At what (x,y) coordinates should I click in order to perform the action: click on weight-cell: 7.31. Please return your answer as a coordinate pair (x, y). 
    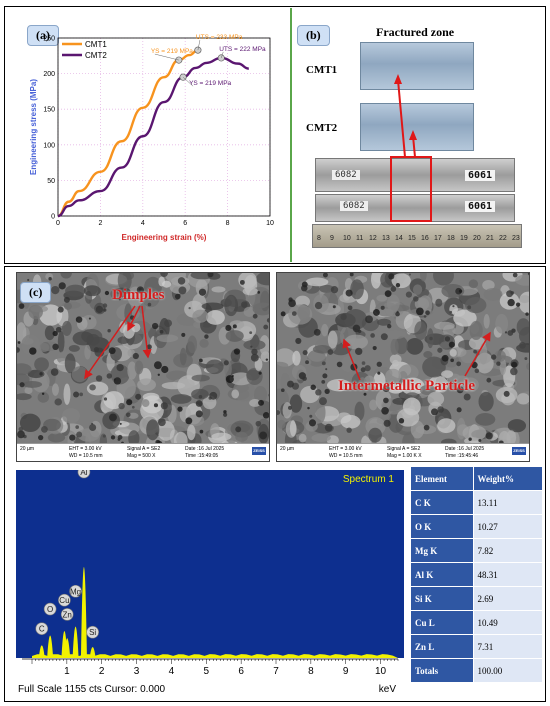
    Looking at the image, I should click on (508, 646).